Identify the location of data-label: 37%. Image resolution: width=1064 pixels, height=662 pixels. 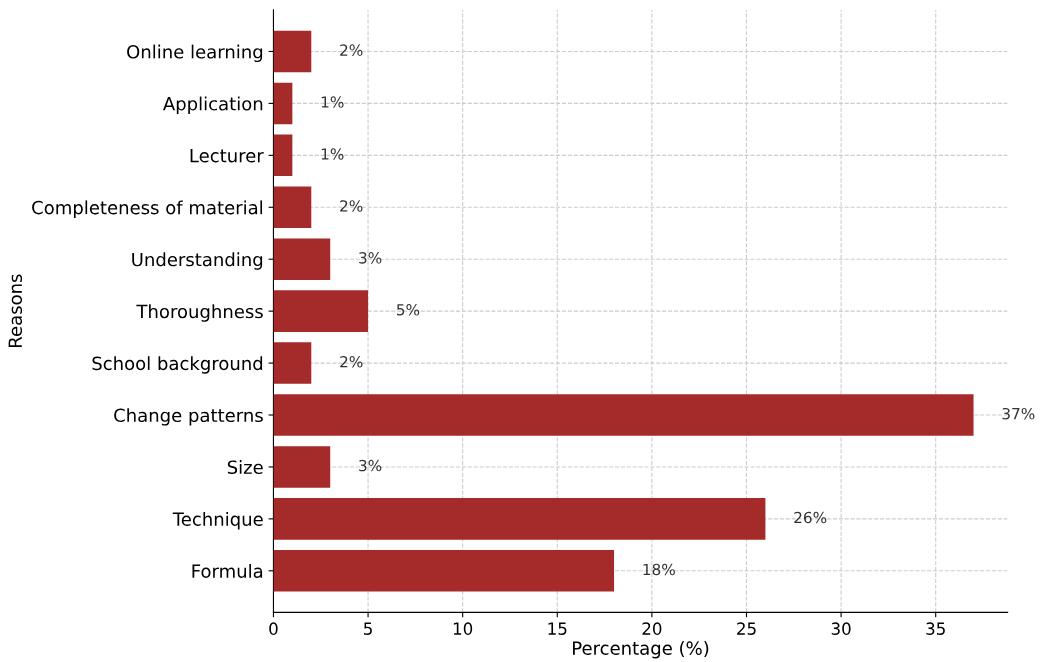
(1018, 413).